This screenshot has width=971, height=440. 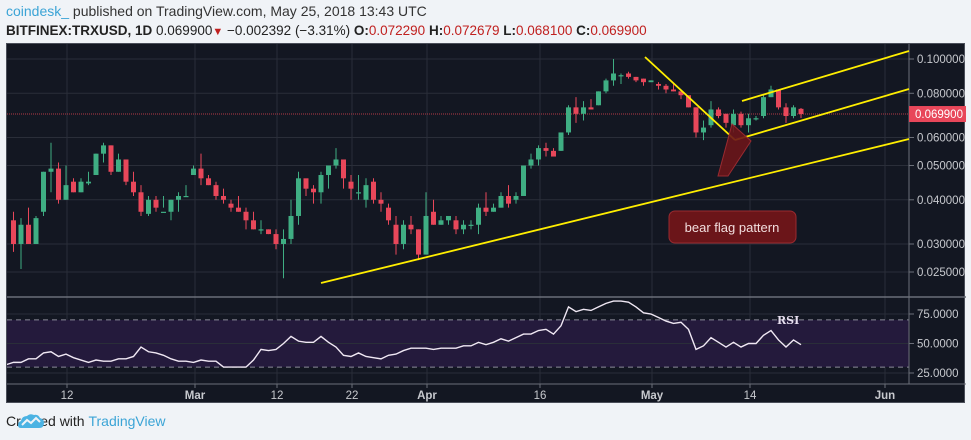 I want to click on price-axis-label: 0.080000, so click(x=941, y=94).